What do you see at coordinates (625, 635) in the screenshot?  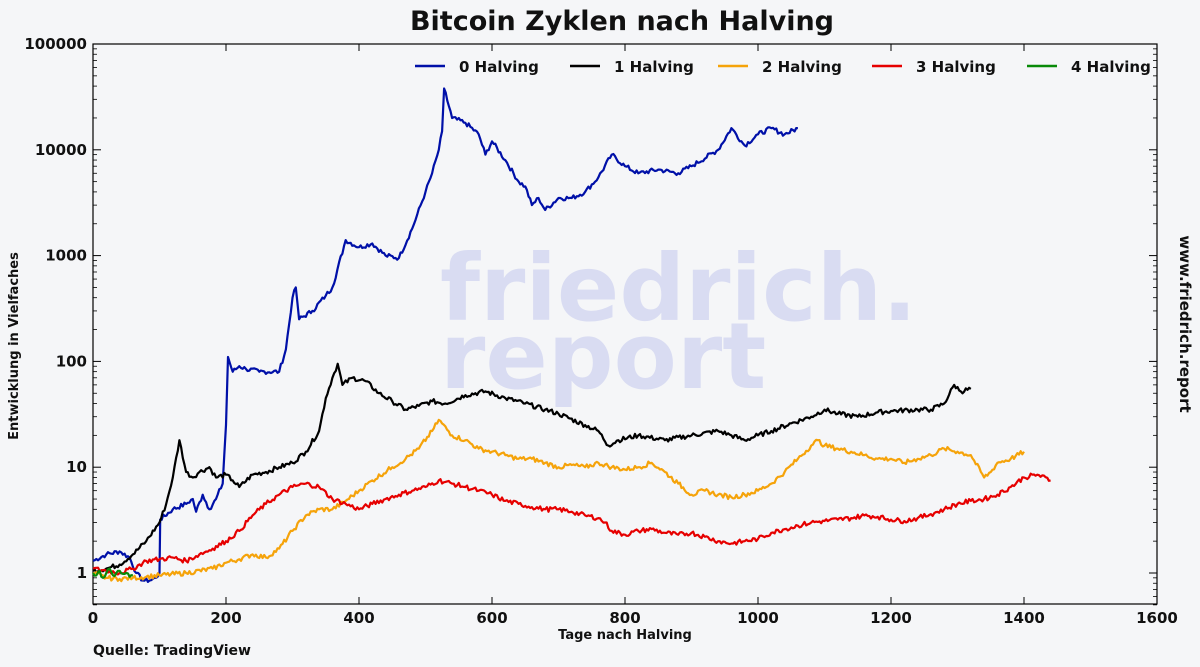 I see `x-axis-label: Tage nach Halving` at bounding box center [625, 635].